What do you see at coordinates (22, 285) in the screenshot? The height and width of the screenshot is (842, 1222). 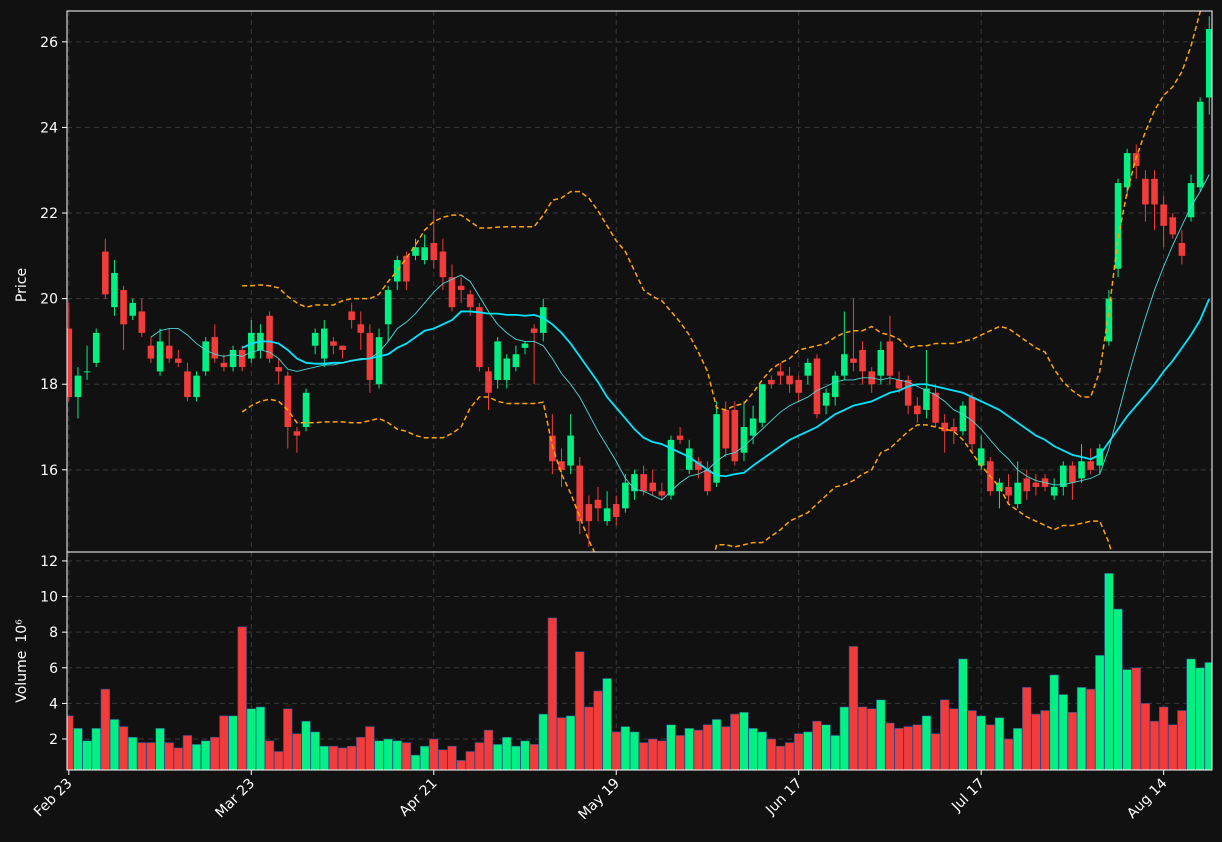 I see `y-axis-label: Price` at bounding box center [22, 285].